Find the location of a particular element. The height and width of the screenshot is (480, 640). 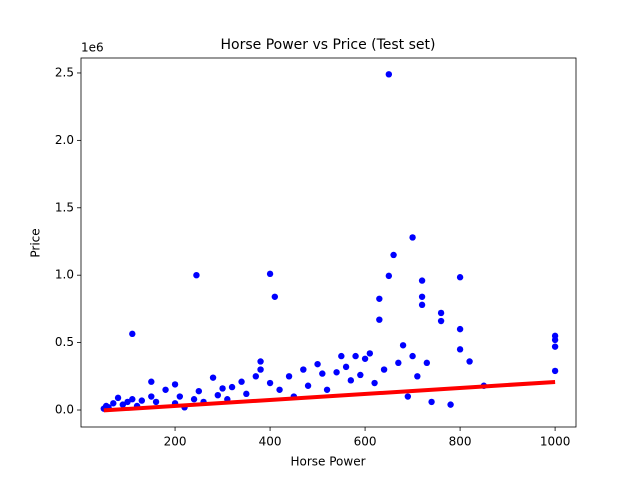

y-offset-label: 1e6 is located at coordinates (92, 48).